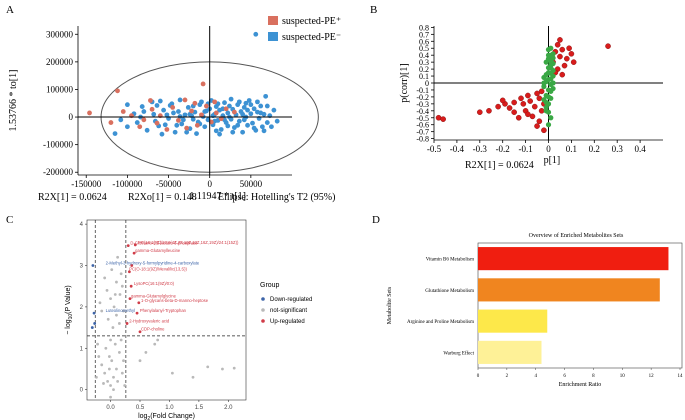 The image size is (685, 420). Describe the element at coordinates (251, 184) in the screenshot. I see `x-tick-label: 50000` at that location.